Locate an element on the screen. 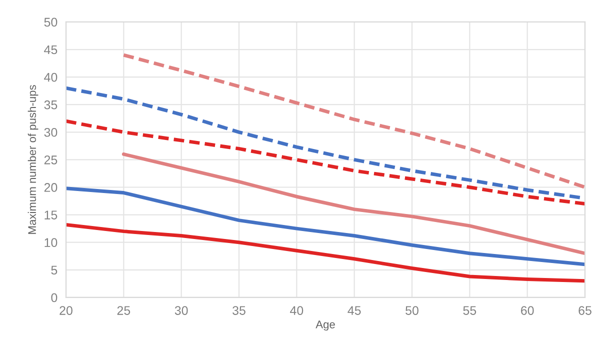 The image size is (600, 338). y-tick-label: 45 is located at coordinates (51, 49).